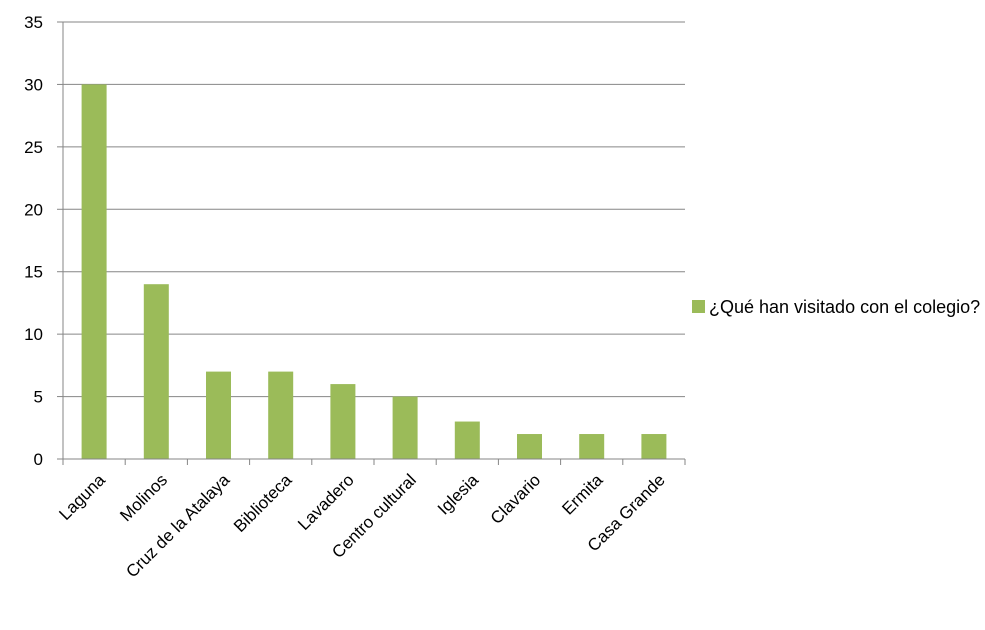 This screenshot has width=985, height=630. I want to click on y-tick-label-5: 5, so click(38, 397).